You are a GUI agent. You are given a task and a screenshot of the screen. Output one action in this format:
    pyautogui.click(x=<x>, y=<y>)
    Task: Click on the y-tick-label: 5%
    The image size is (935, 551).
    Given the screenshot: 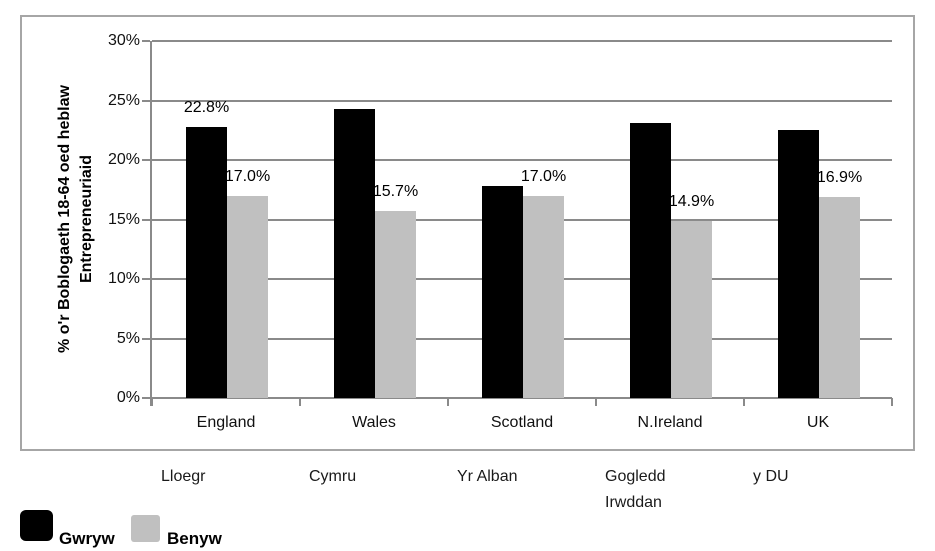 What is the action you would take?
    pyautogui.click(x=128, y=338)
    